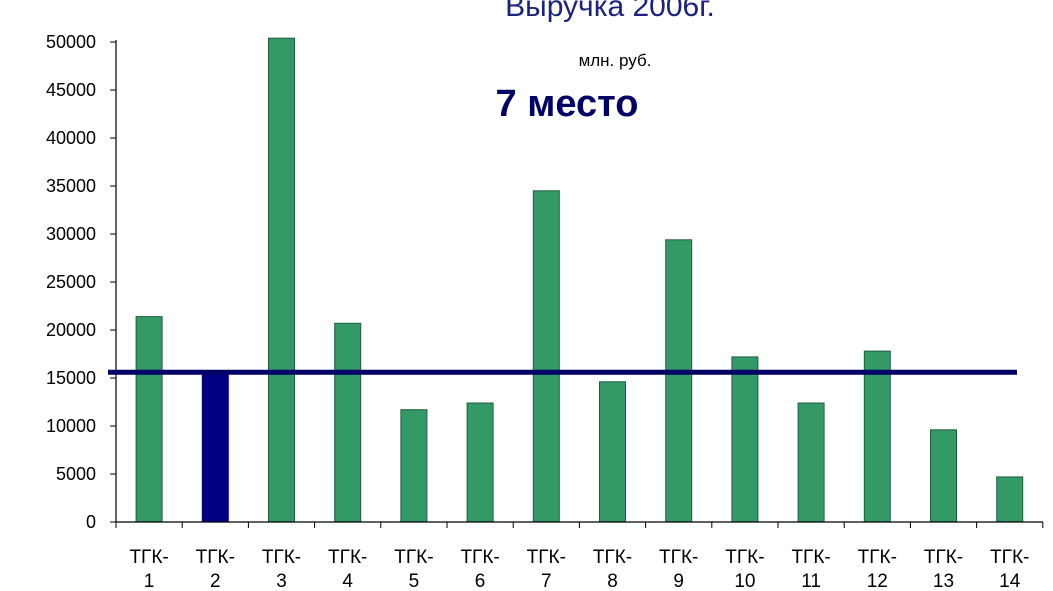 The height and width of the screenshot is (591, 1053). Describe the element at coordinates (76, 474) in the screenshot. I see `y-tick-label: 5000` at that location.